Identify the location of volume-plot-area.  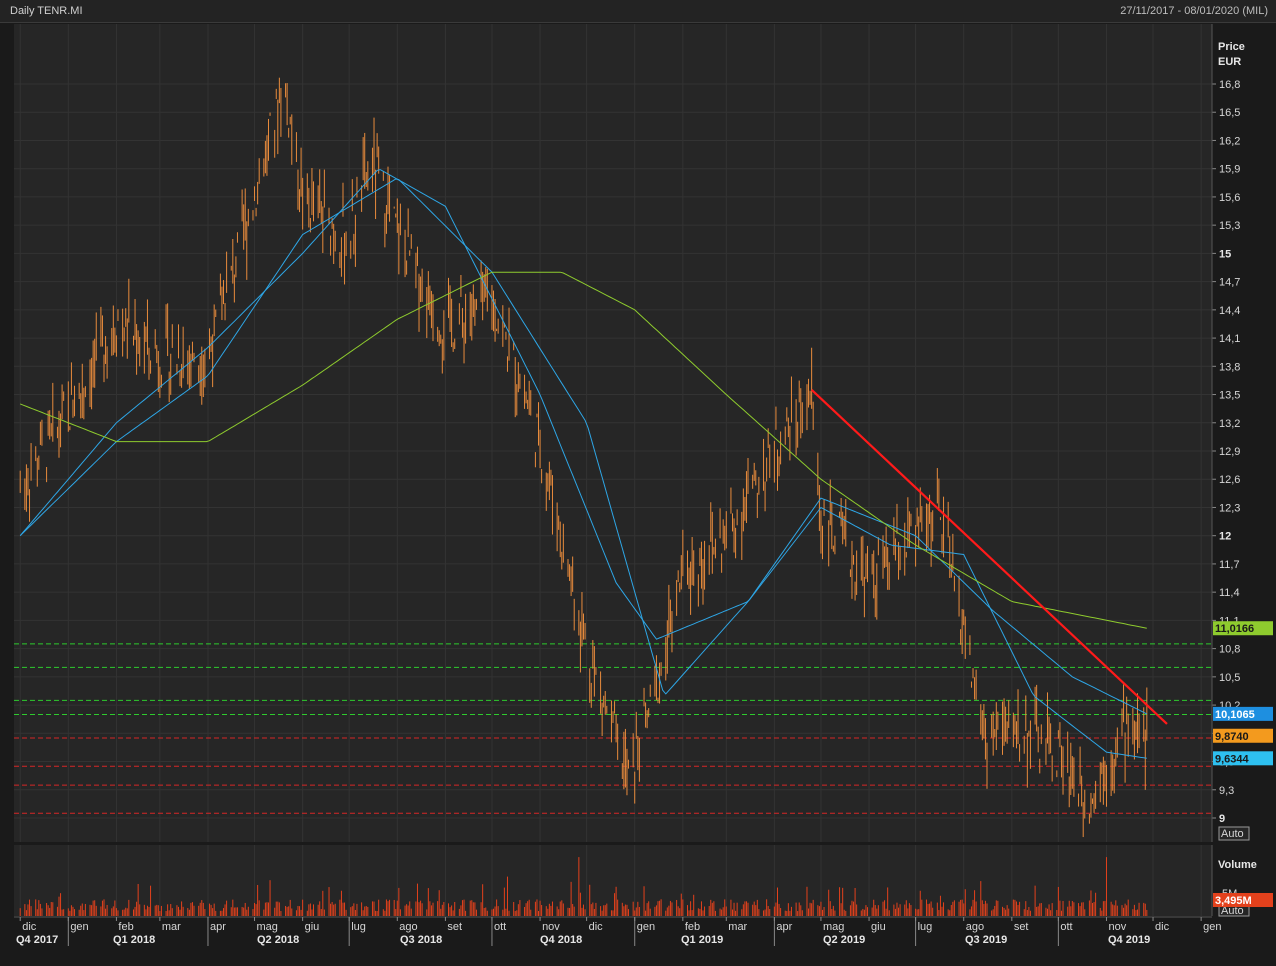
(613, 880).